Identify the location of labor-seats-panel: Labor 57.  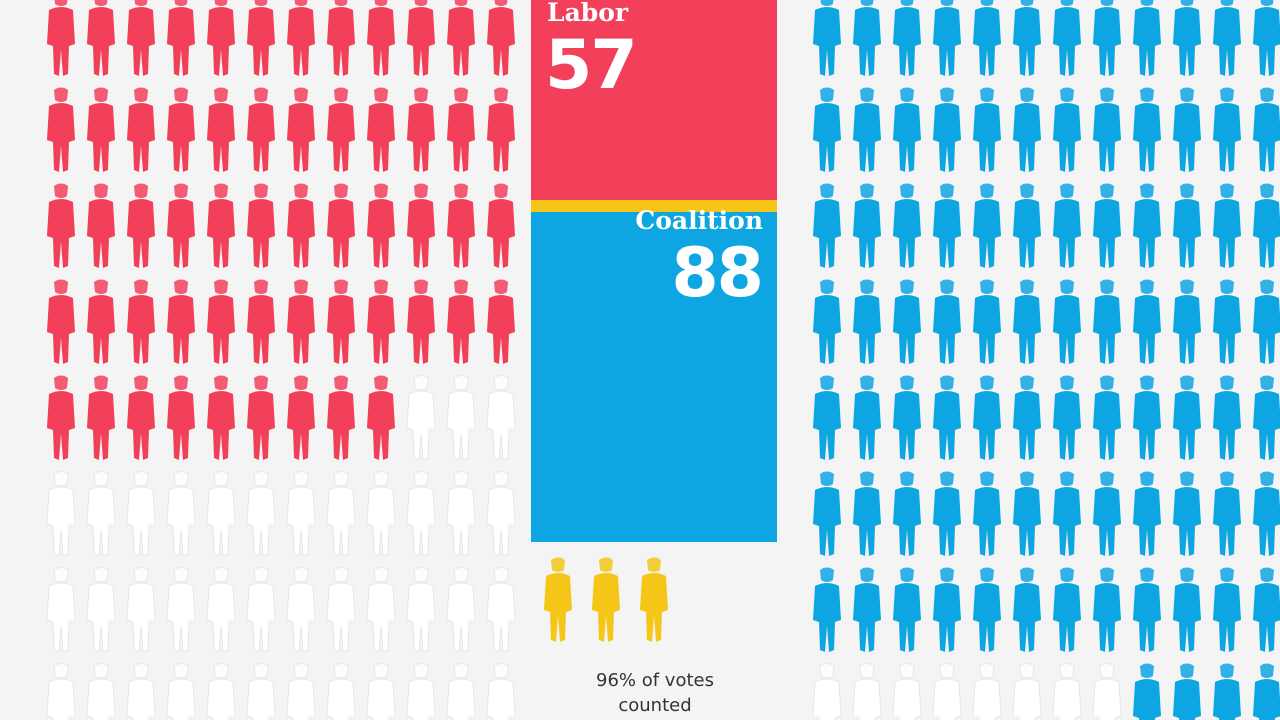
(654, 100).